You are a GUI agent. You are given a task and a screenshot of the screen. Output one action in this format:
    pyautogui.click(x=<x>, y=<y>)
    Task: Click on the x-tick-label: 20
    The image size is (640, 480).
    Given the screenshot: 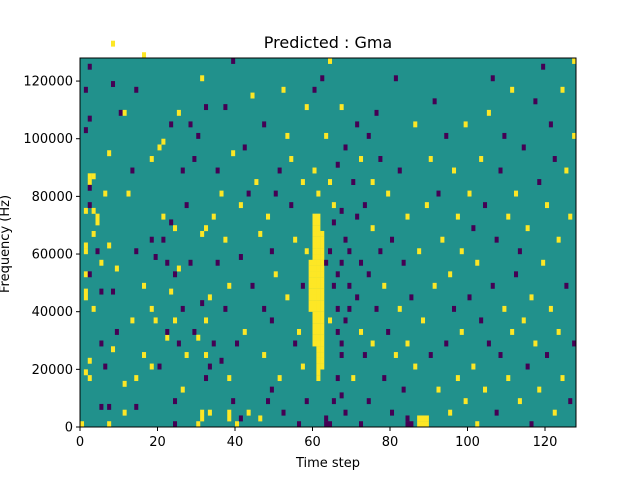 What is the action you would take?
    pyautogui.click(x=157, y=442)
    